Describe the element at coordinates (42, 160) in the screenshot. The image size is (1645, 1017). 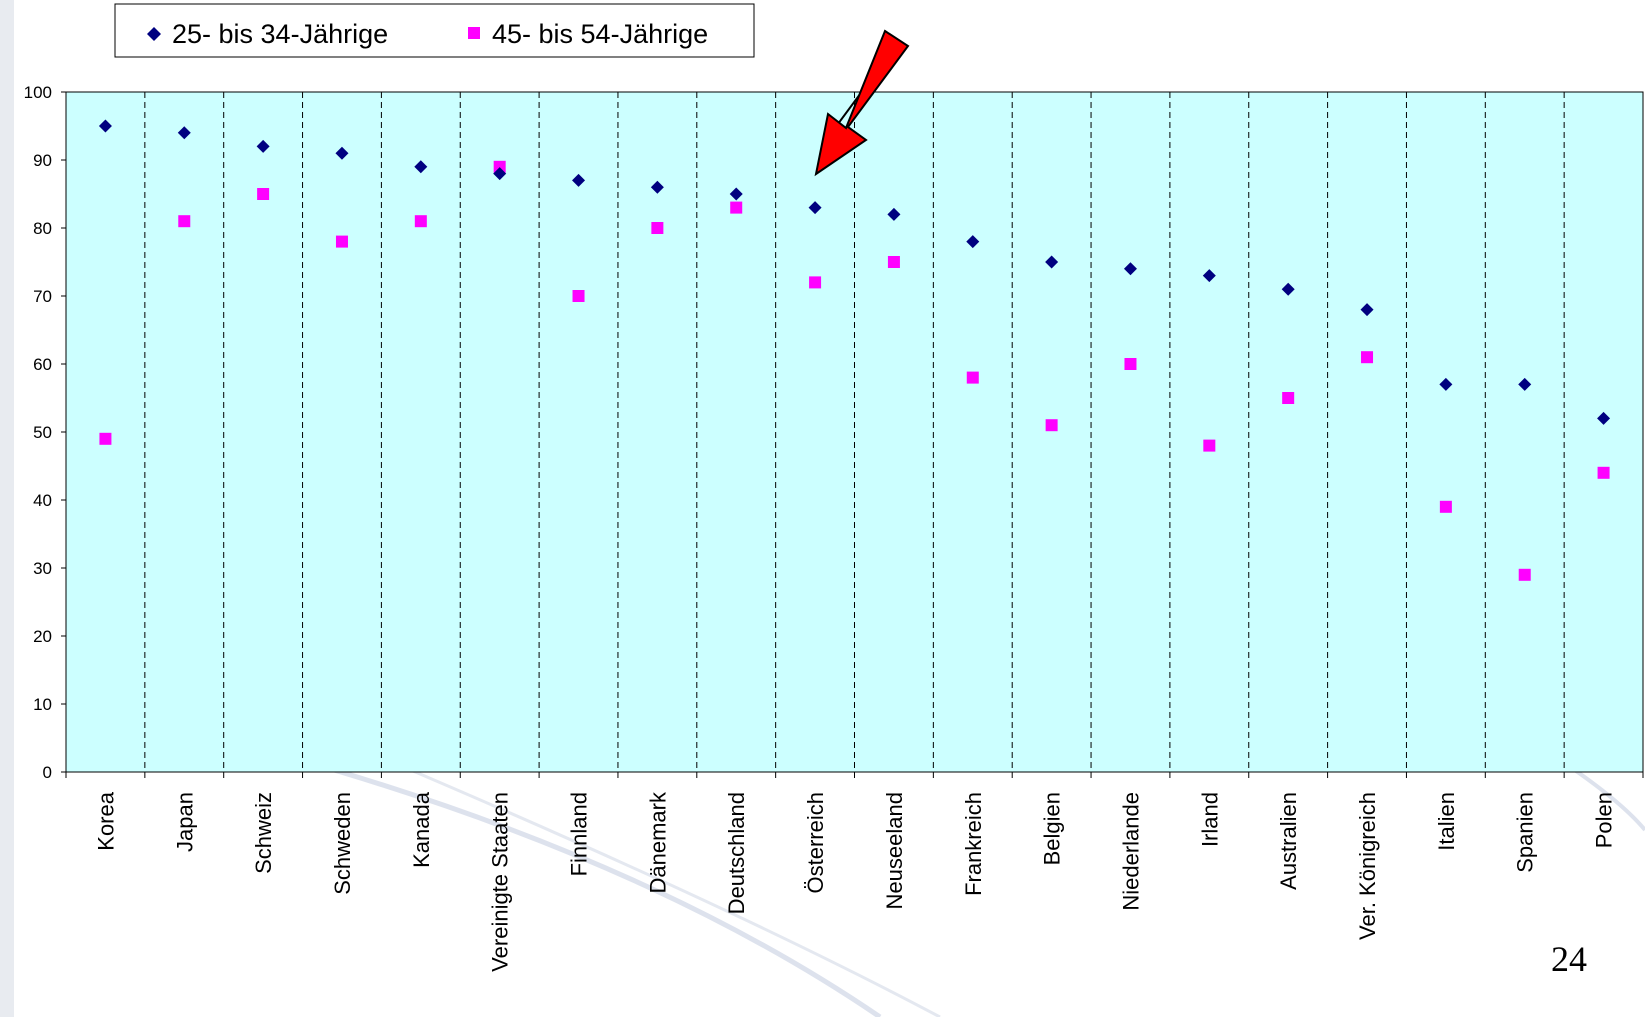
I see `y-tick-label: 90` at that location.